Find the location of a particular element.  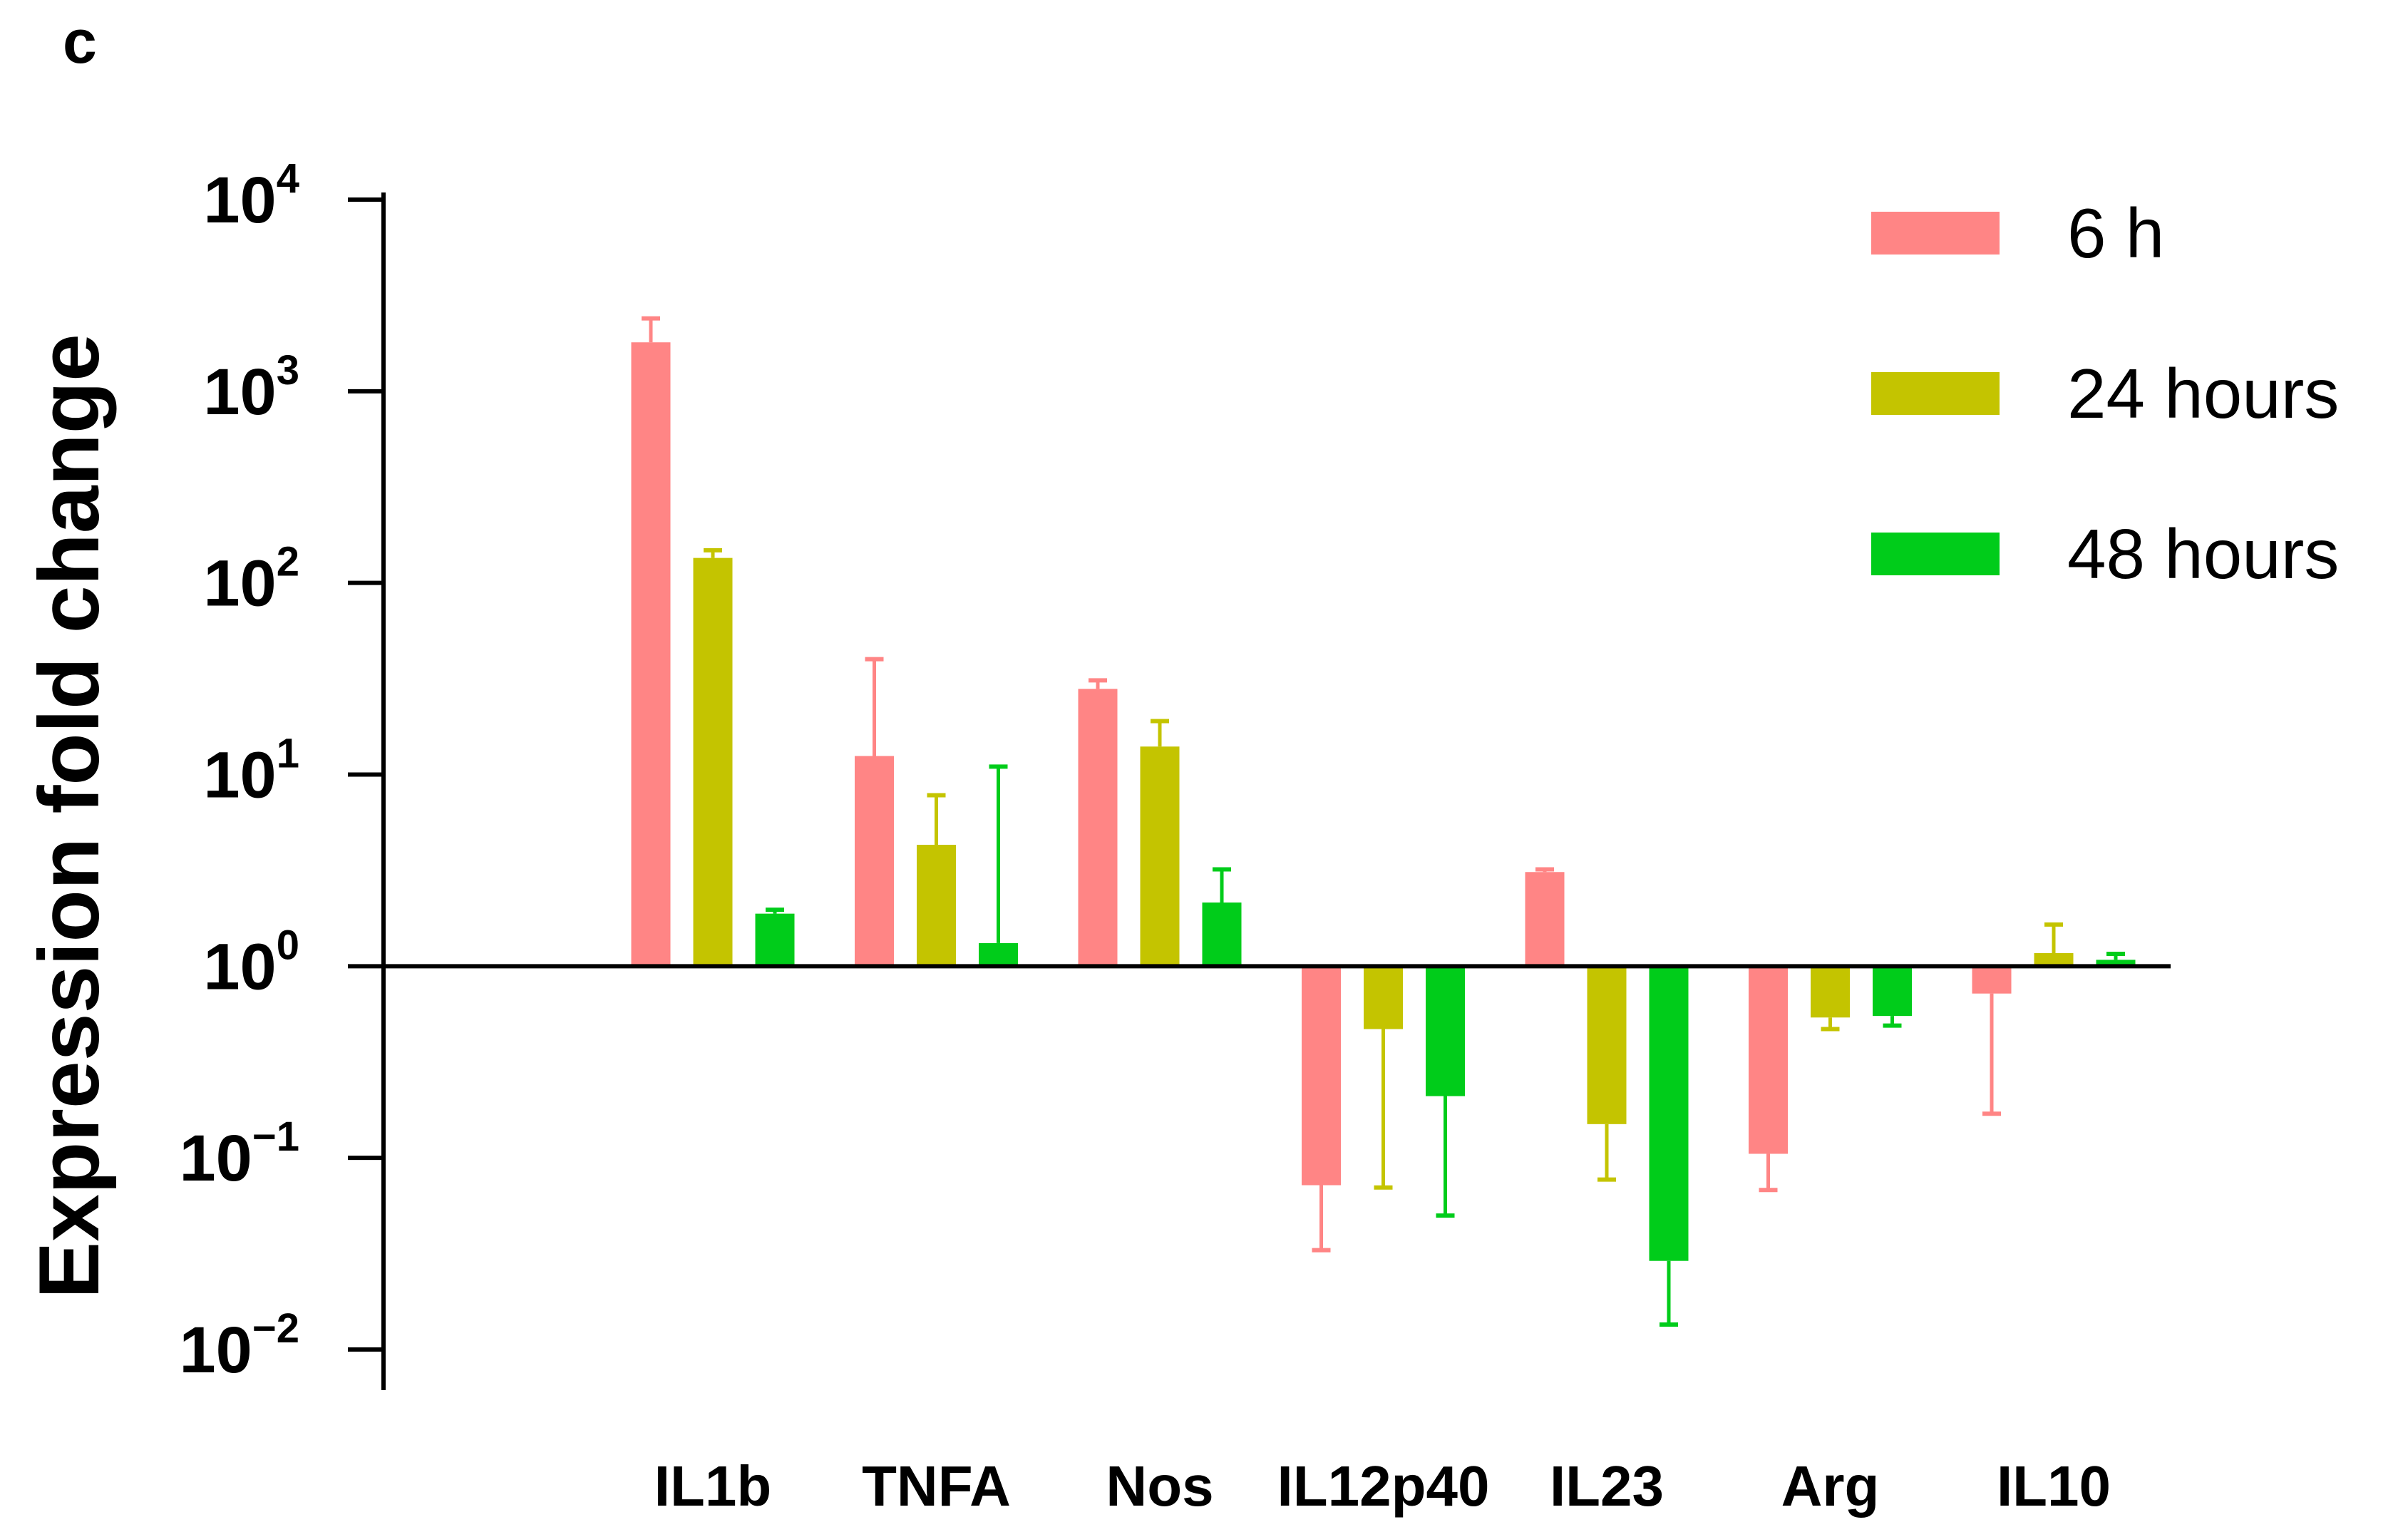

panel-letter: c is located at coordinates (80, 42).